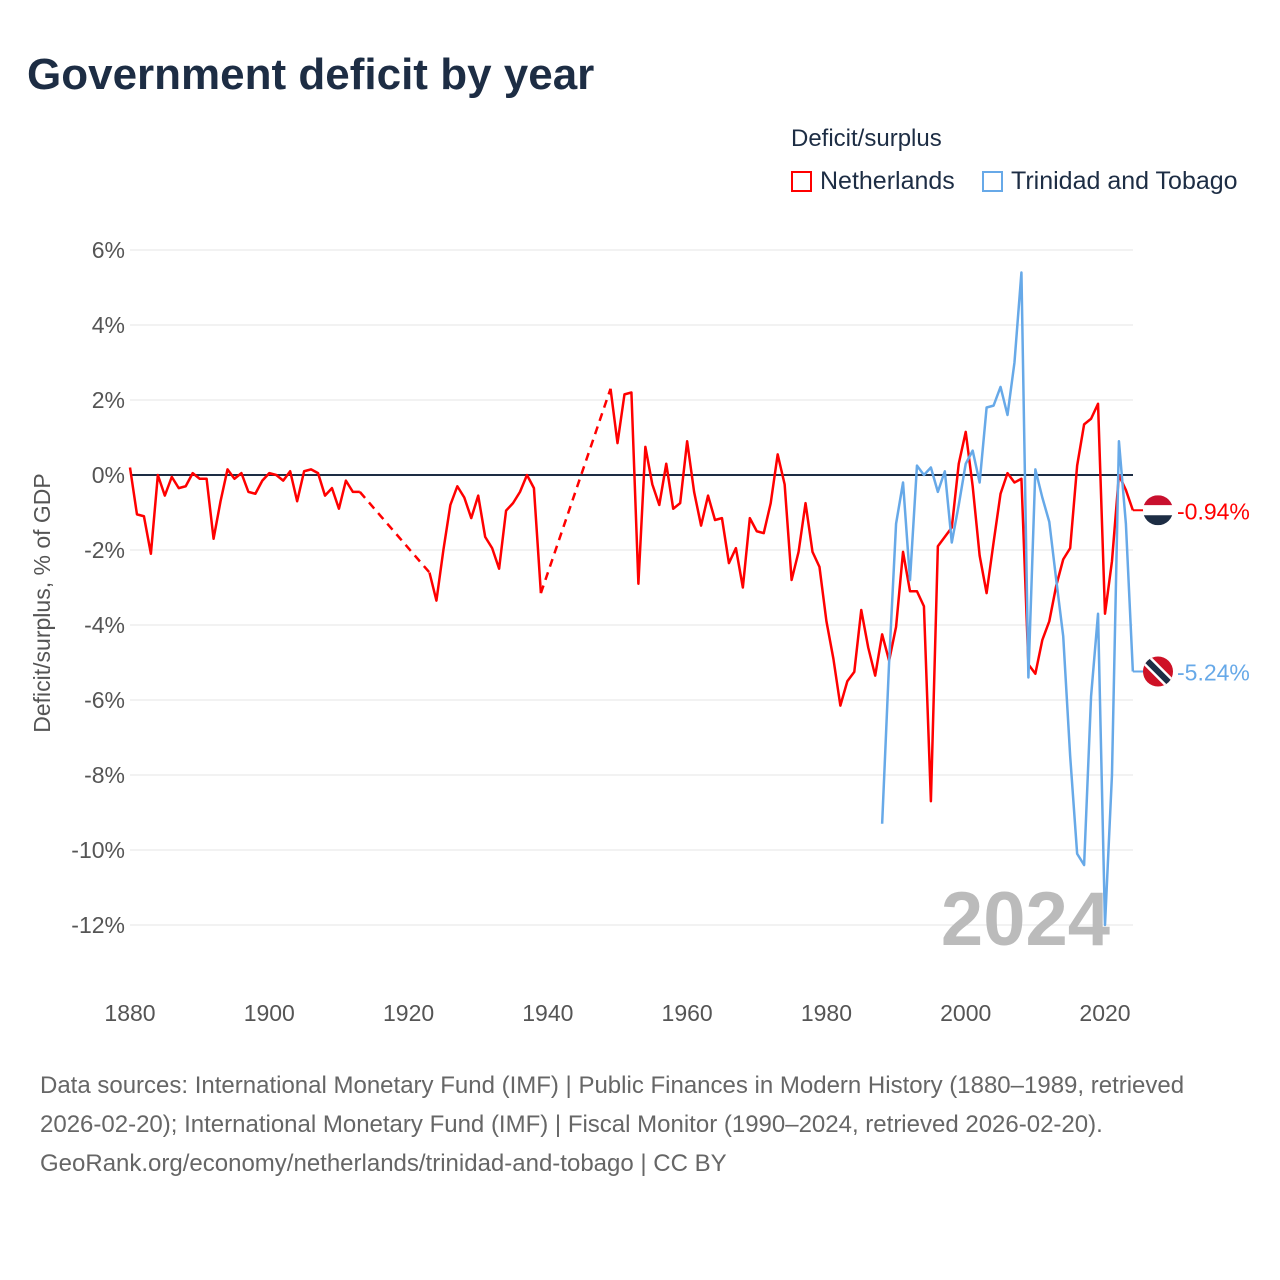 The image size is (1280, 1280). Describe the element at coordinates (104, 700) in the screenshot. I see `y-tick-label: -6%` at that location.